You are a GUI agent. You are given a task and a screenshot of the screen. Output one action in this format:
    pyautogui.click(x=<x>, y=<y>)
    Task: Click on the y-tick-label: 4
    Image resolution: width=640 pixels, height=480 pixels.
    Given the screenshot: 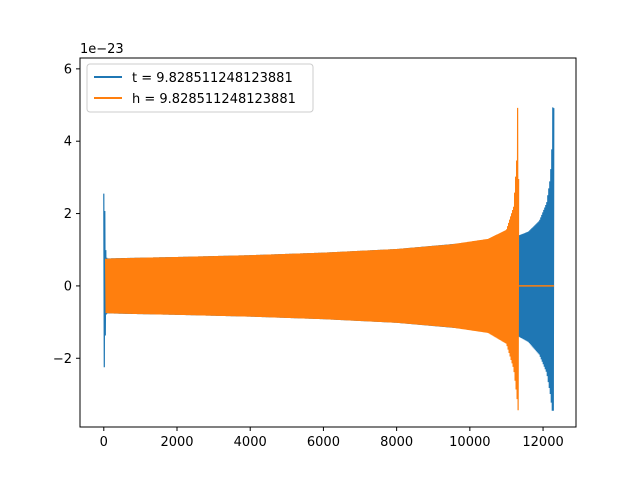 What is the action you would take?
    pyautogui.click(x=68, y=142)
    